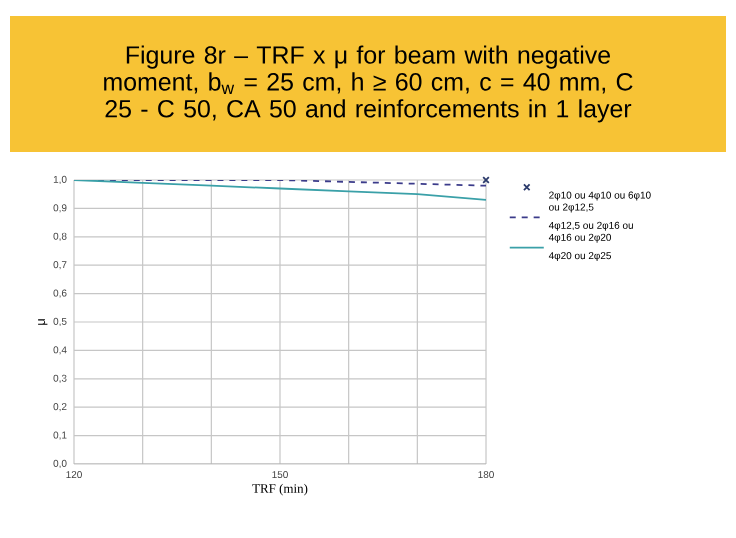  What do you see at coordinates (368, 84) in the screenshot?
I see `chart-title: Figure 8r – TRF x μ for beam with negative moment, b$_{w}$ = 25 cm, h ≥ 60 cm, c = 40 mm, C 25 - C 50, CA 50 and reinforcements in 1 layer` at bounding box center [368, 84].